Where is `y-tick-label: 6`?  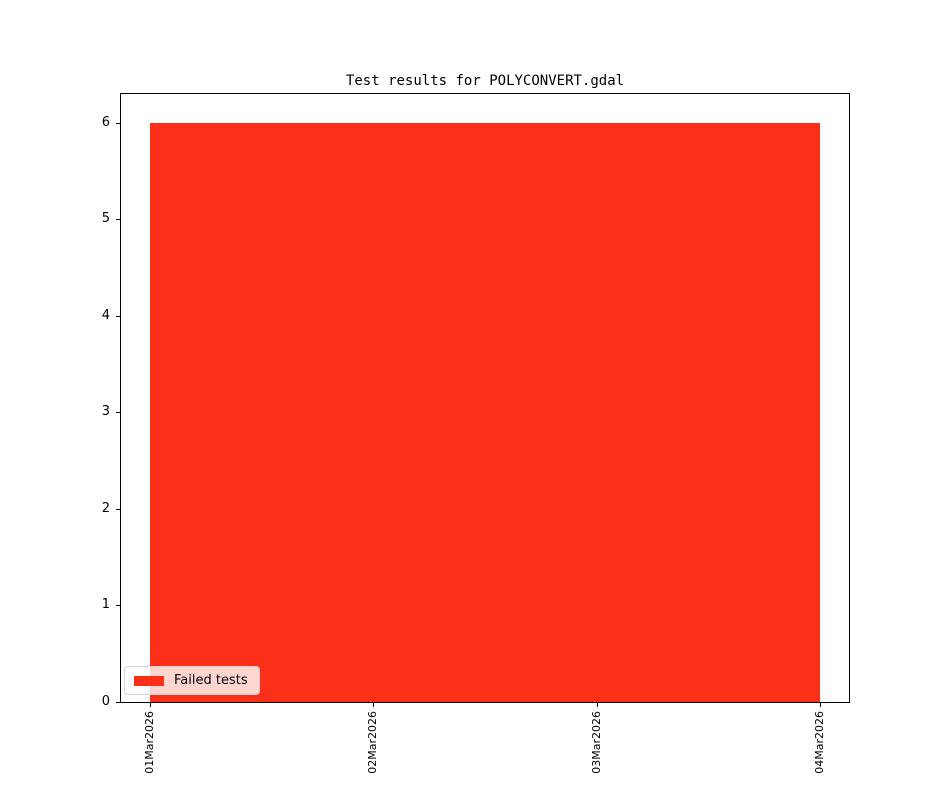 y-tick-label: 6 is located at coordinates (105, 122).